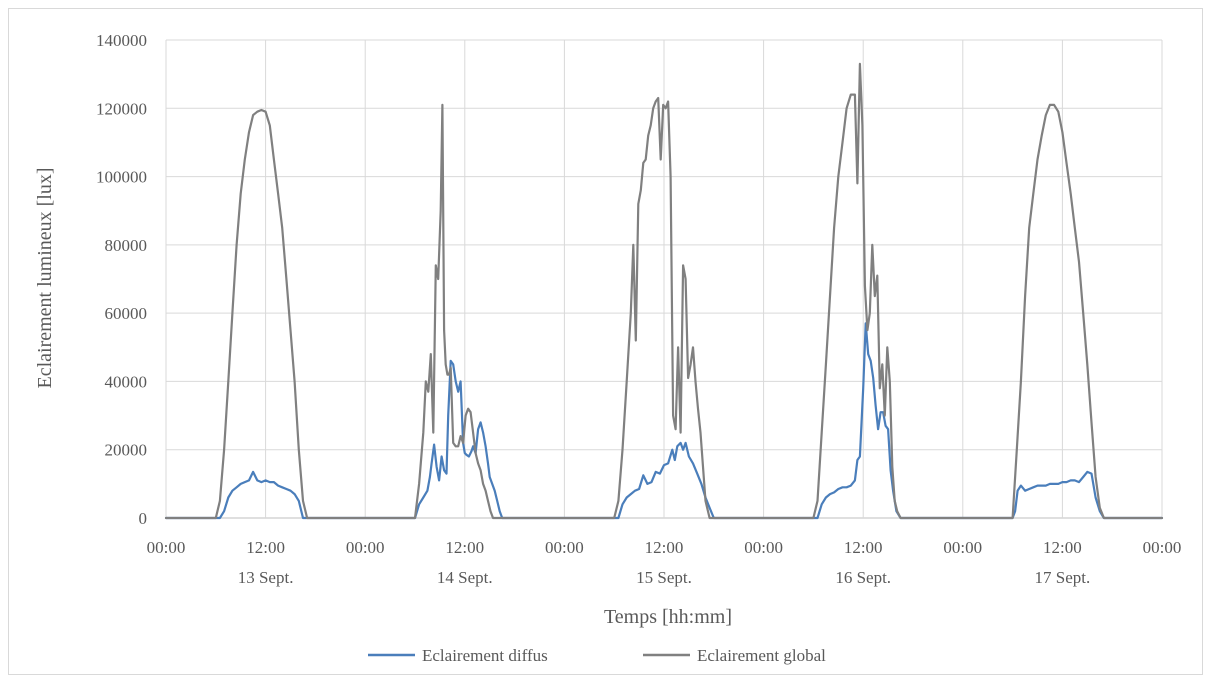  Describe the element at coordinates (126, 313) in the screenshot. I see `y-tick-label: 60000` at that location.